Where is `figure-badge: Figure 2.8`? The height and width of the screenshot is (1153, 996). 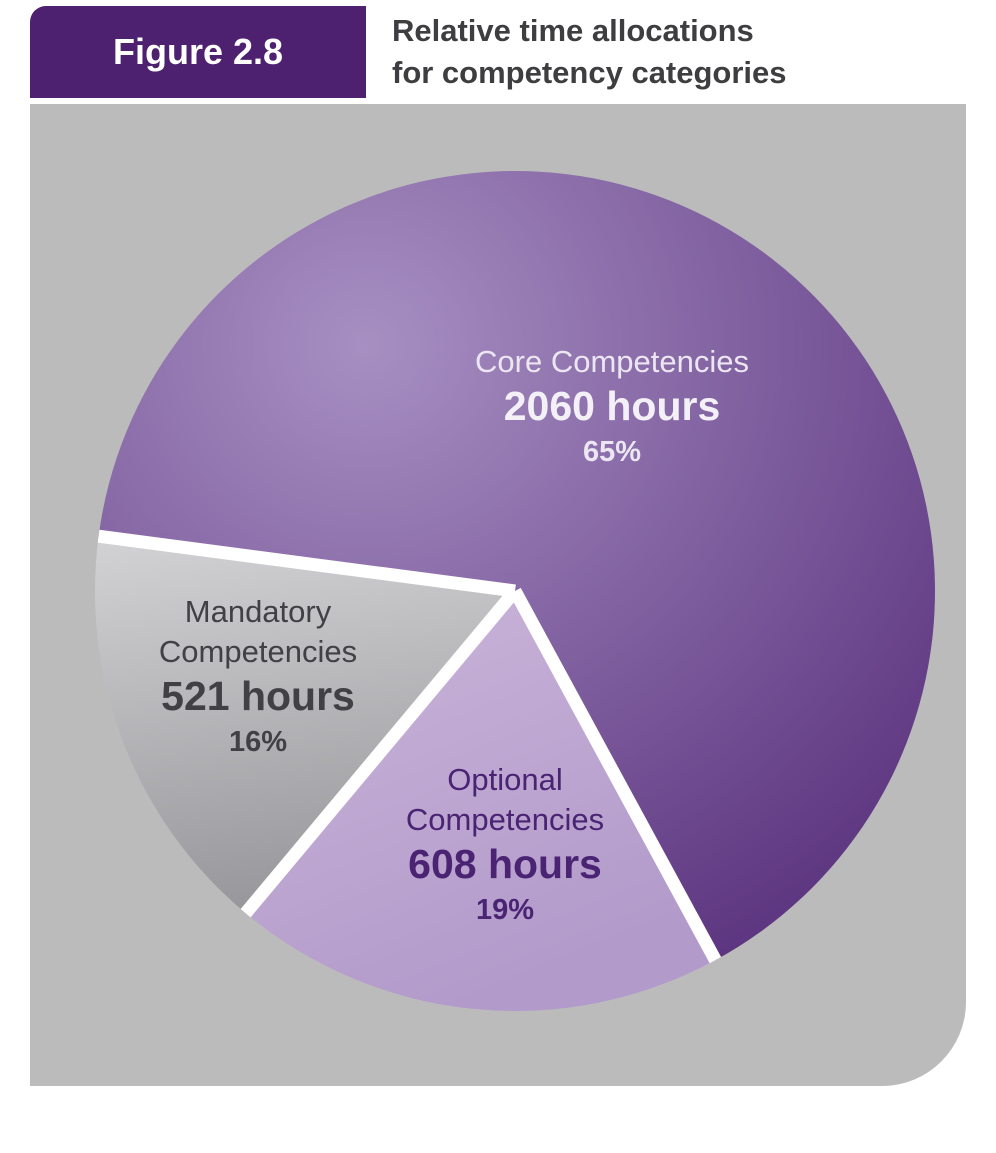
figure-badge: Figure 2.8 is located at coordinates (198, 52).